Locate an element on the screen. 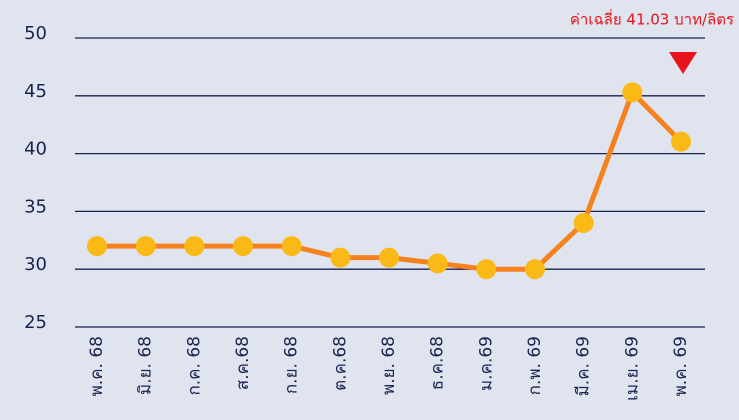  x-tick-label: ต.ค.68 is located at coordinates (340, 363).